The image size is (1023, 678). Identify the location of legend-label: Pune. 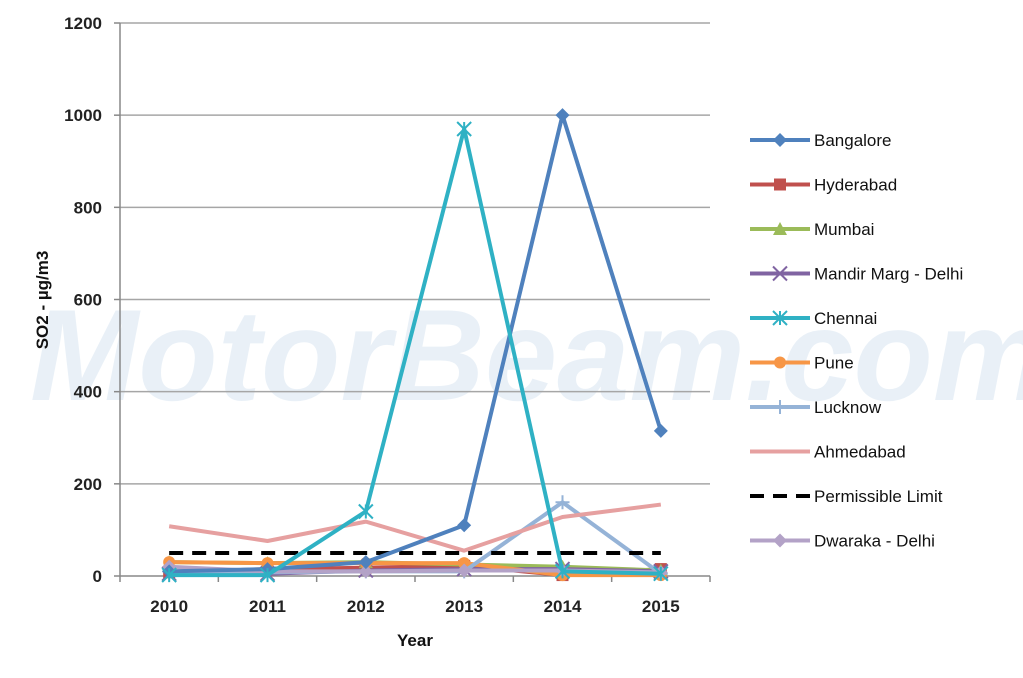
(834, 363).